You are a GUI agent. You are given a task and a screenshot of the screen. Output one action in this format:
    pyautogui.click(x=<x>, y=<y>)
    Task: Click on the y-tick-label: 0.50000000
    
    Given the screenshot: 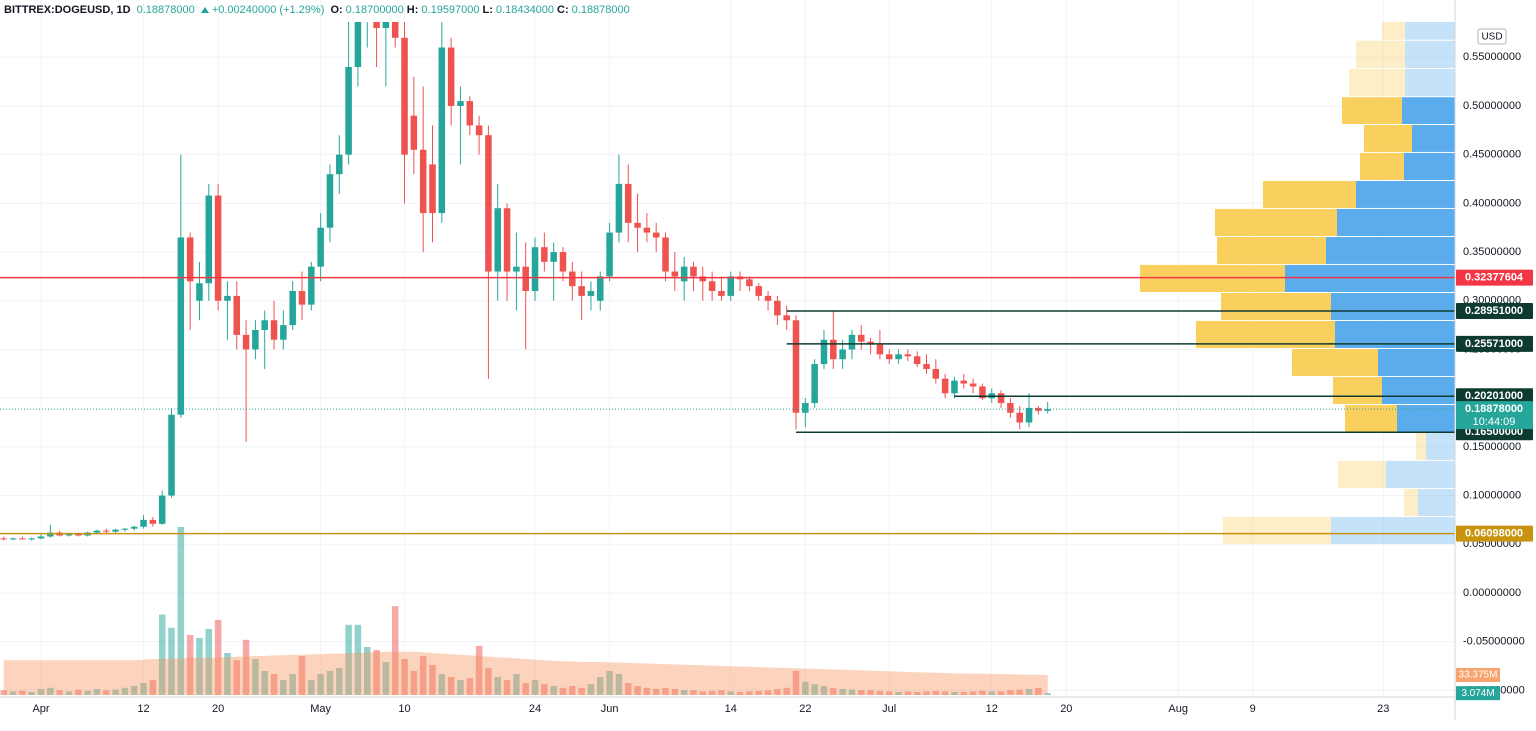 What is the action you would take?
    pyautogui.click(x=1492, y=106)
    